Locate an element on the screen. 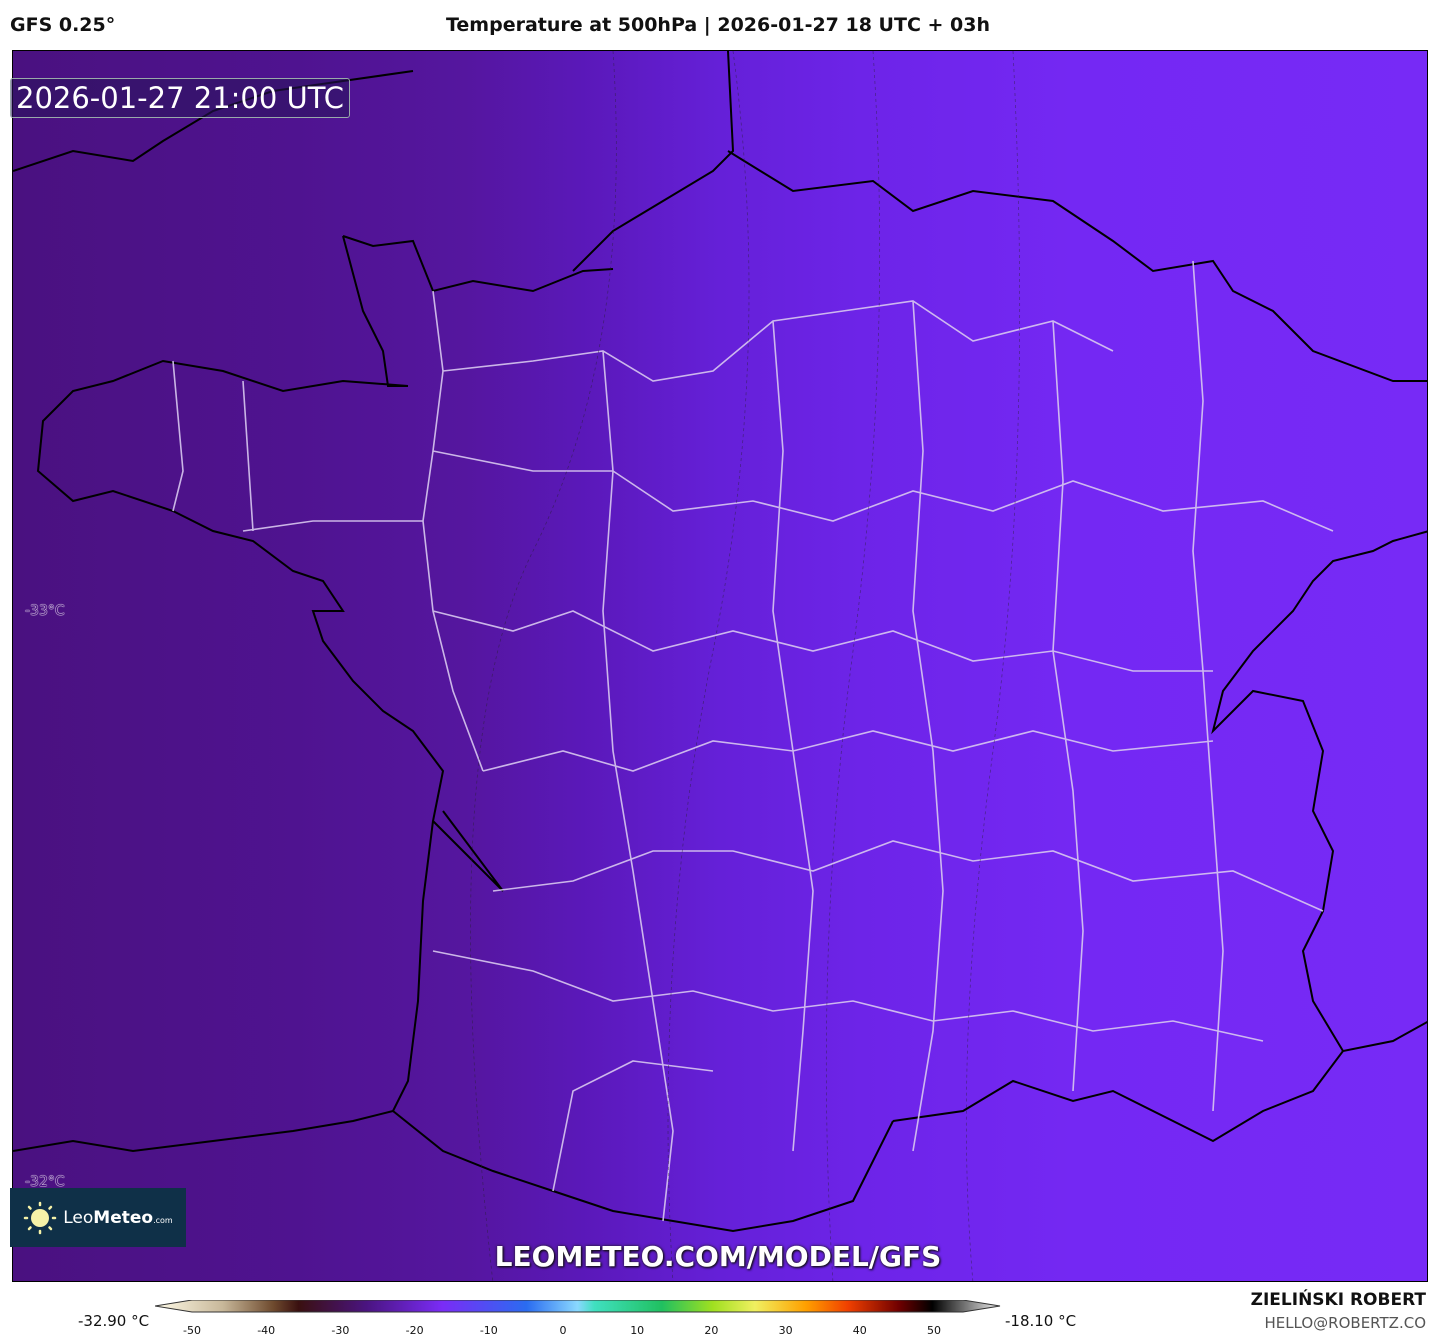 The height and width of the screenshot is (1338, 1436). colorbar-fill is located at coordinates (578, 1306).